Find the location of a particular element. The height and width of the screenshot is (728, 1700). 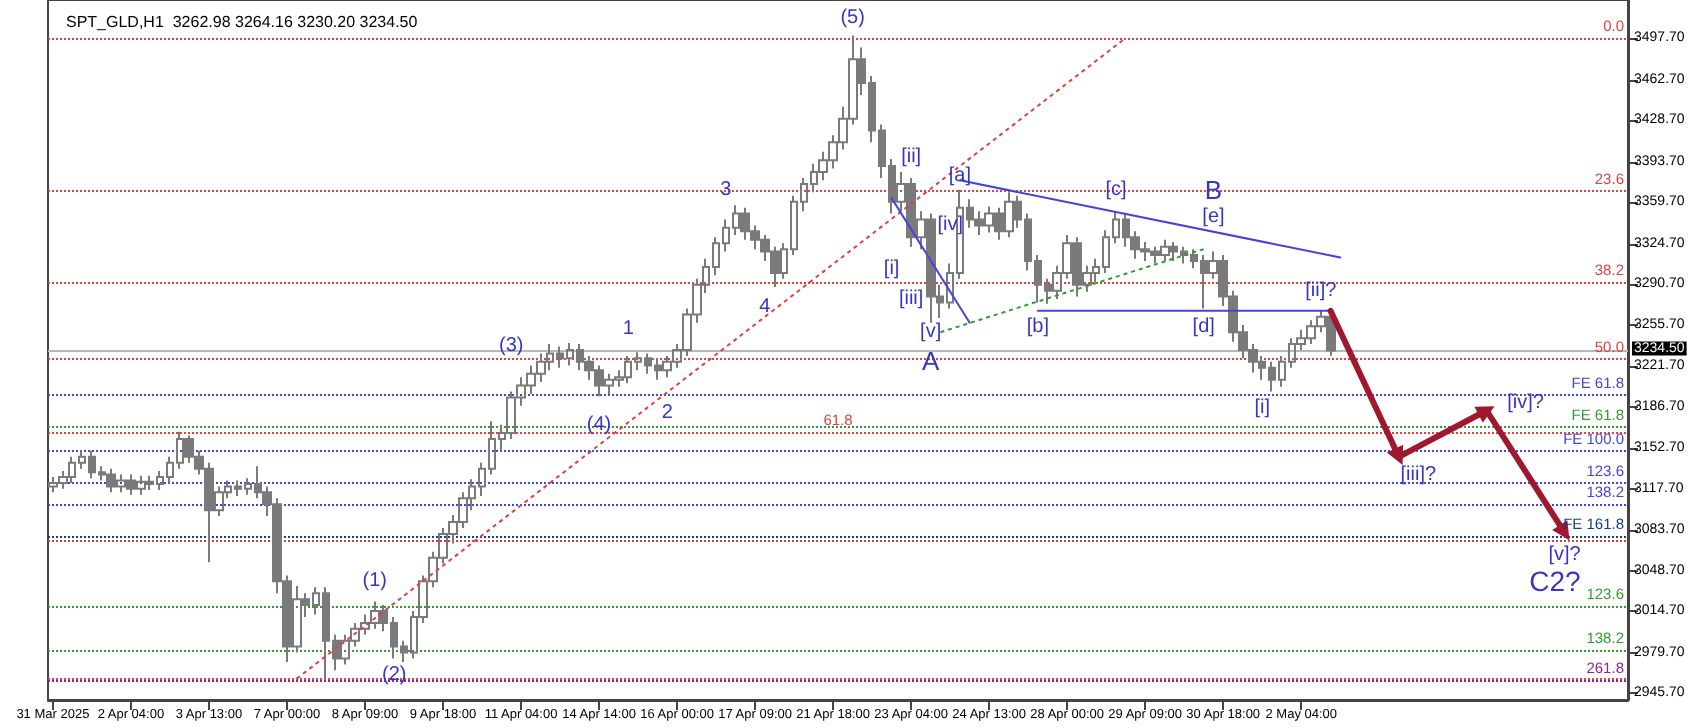

annotation: 3 is located at coordinates (726, 189).